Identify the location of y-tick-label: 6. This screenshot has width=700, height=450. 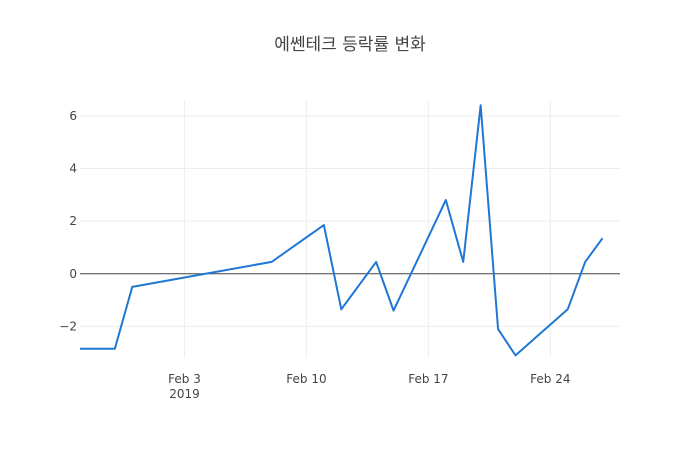
(73, 116).